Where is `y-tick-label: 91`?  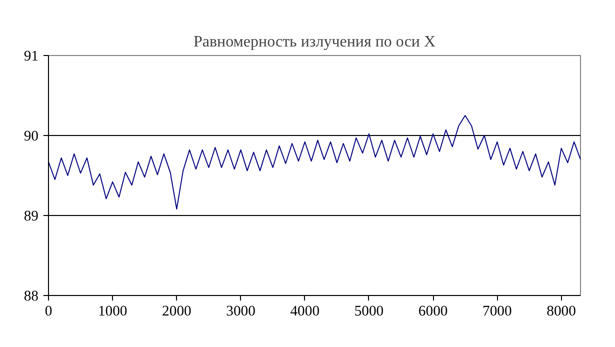 y-tick-label: 91 is located at coordinates (31, 56).